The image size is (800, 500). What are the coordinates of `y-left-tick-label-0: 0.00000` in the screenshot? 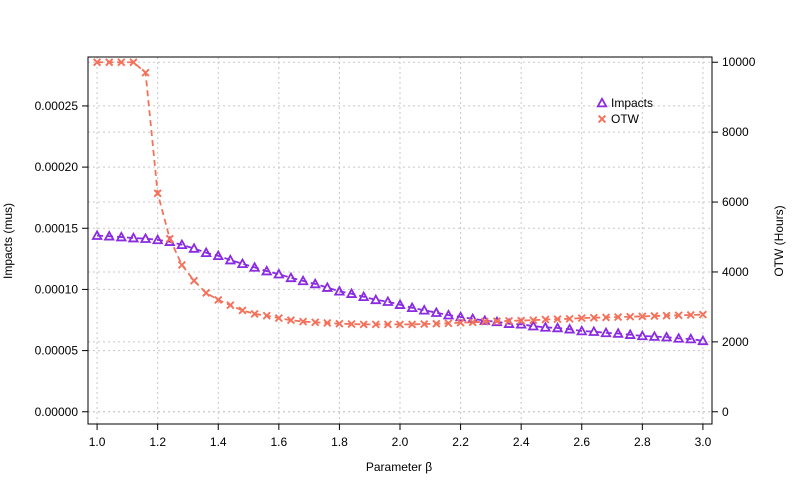 It's located at (57, 412).